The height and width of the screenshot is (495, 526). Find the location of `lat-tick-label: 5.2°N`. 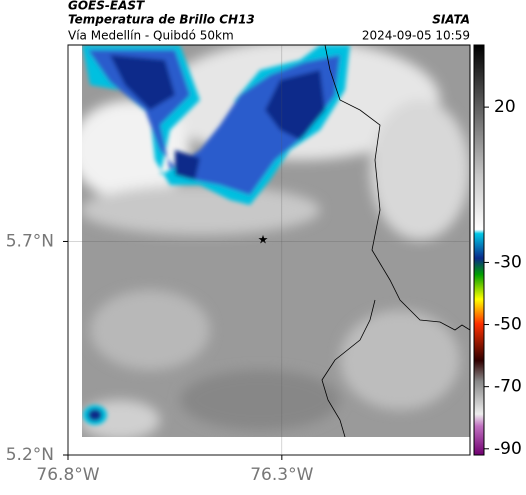

lat-tick-label: 5.2°N is located at coordinates (30, 455).